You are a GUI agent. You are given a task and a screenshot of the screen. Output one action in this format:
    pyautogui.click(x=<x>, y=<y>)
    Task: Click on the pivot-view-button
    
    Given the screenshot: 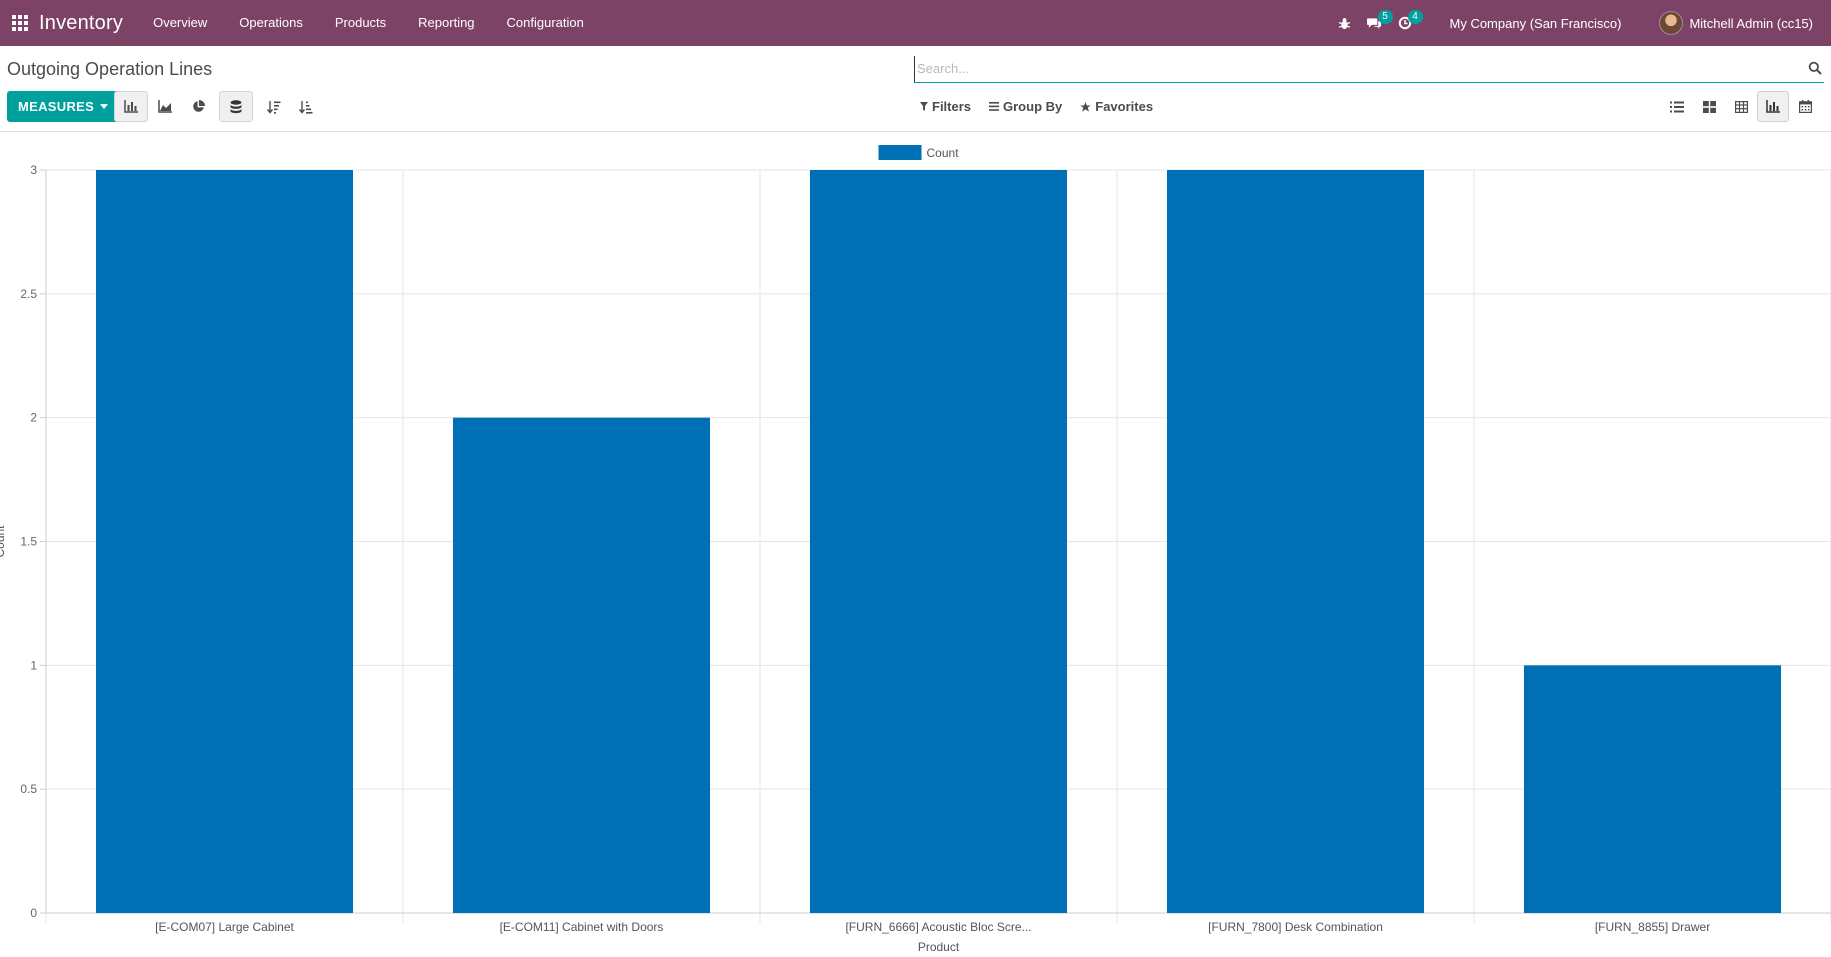 What is the action you would take?
    pyautogui.click(x=1741, y=106)
    